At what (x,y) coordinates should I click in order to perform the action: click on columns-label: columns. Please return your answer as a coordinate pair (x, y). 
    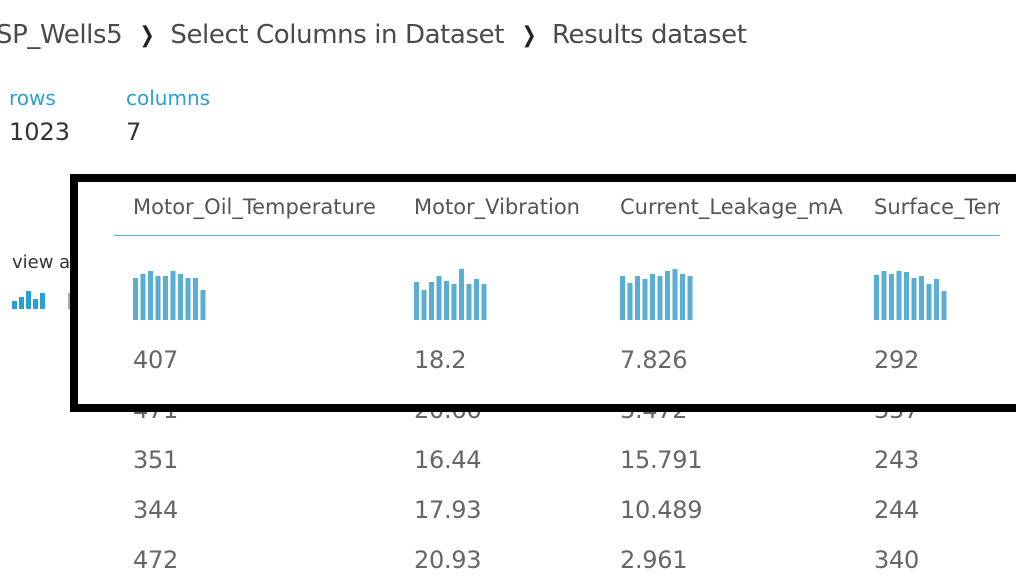
    Looking at the image, I should click on (168, 98).